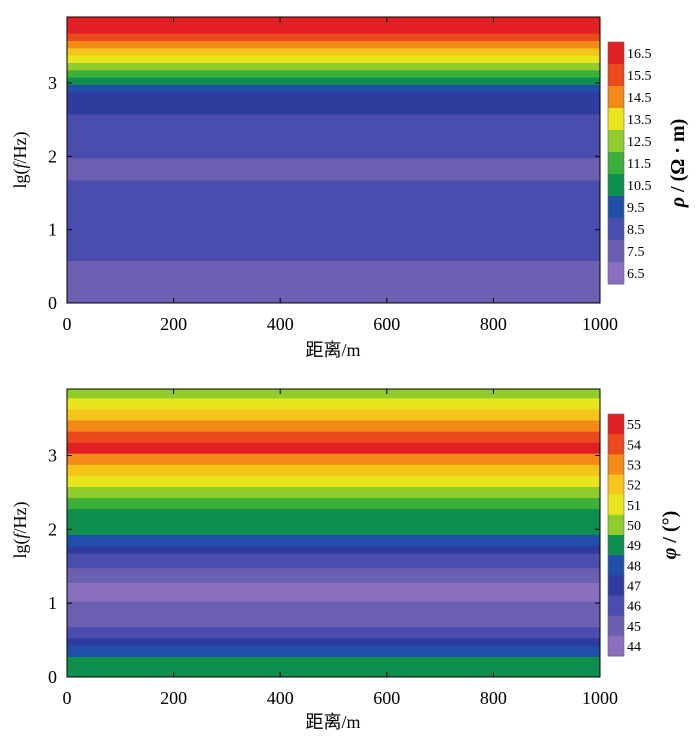 The width and height of the screenshot is (700, 737). Describe the element at coordinates (636, 252) in the screenshot. I see `colorbar-tick-label: 7.5` at that location.